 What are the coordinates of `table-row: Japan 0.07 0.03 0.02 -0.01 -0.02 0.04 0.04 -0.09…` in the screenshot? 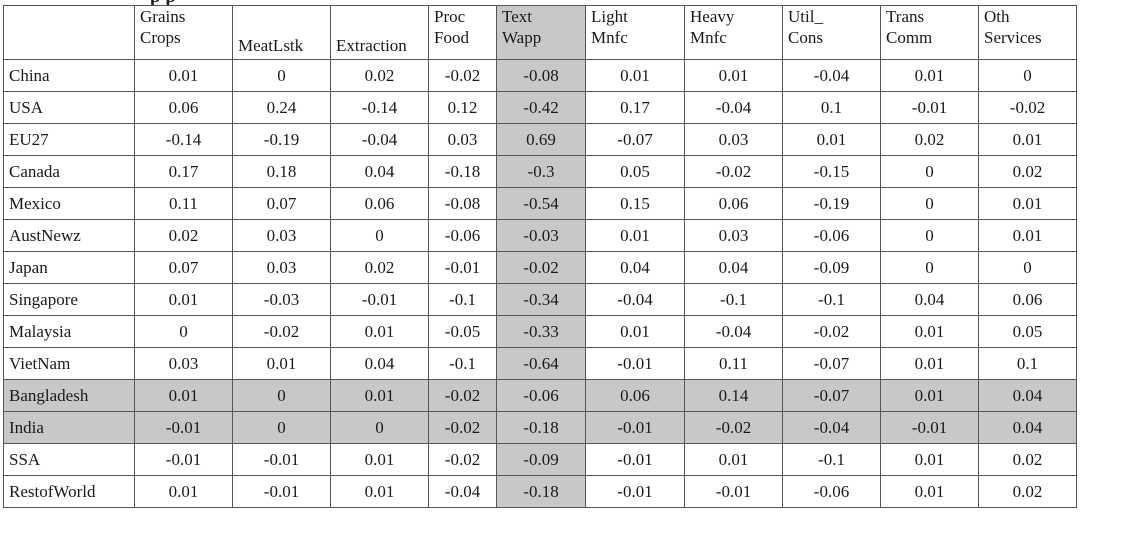 It's located at (540, 267).